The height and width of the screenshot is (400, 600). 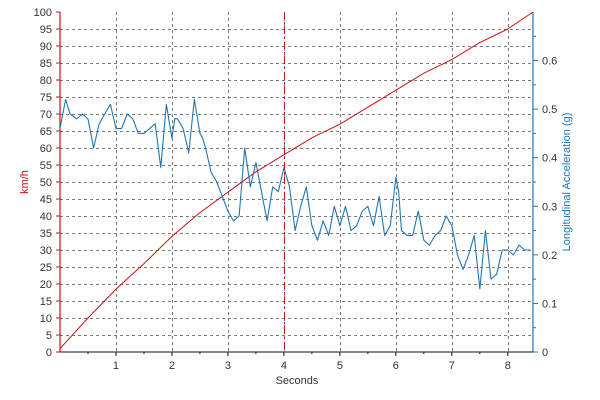 What do you see at coordinates (46, 251) in the screenshot?
I see `y-left-tick-label: 30` at bounding box center [46, 251].